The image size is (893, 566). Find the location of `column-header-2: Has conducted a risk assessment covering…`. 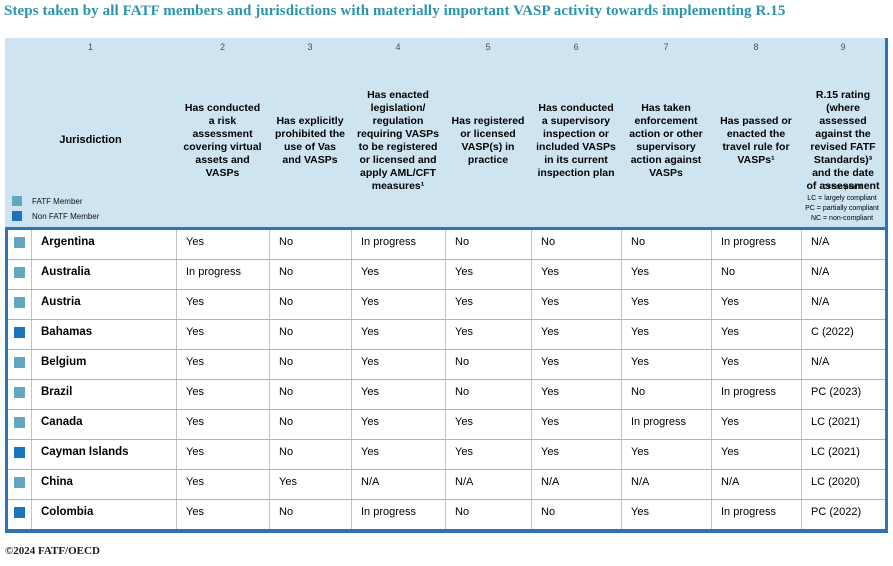

column-header-2: Has conducted a risk assessment covering… is located at coordinates (222, 140).